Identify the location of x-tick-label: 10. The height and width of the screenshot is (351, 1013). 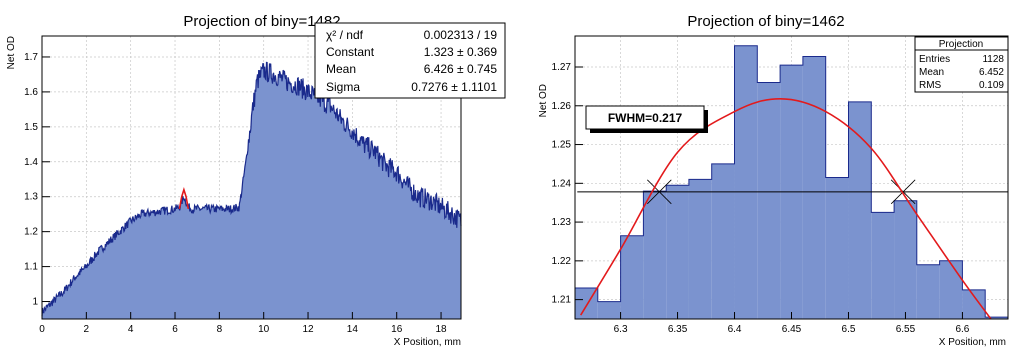
(264, 329).